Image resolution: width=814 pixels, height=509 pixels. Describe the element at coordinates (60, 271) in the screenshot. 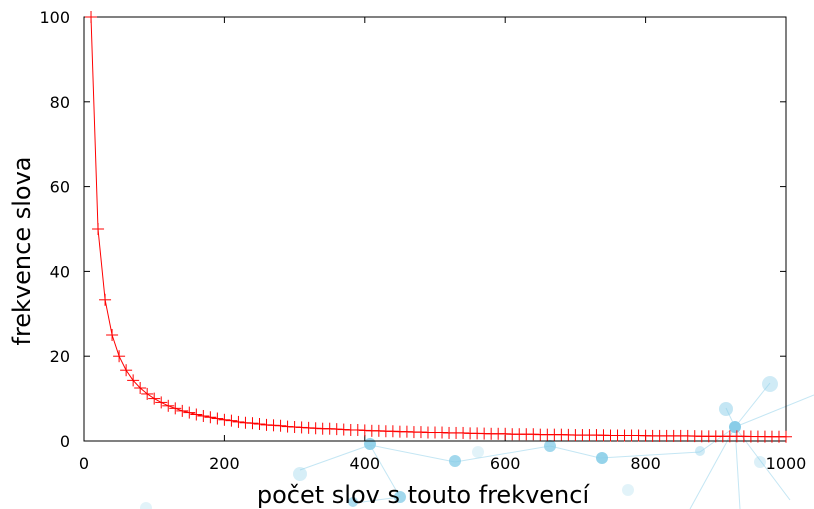

I see `y-tick-label: 40` at that location.